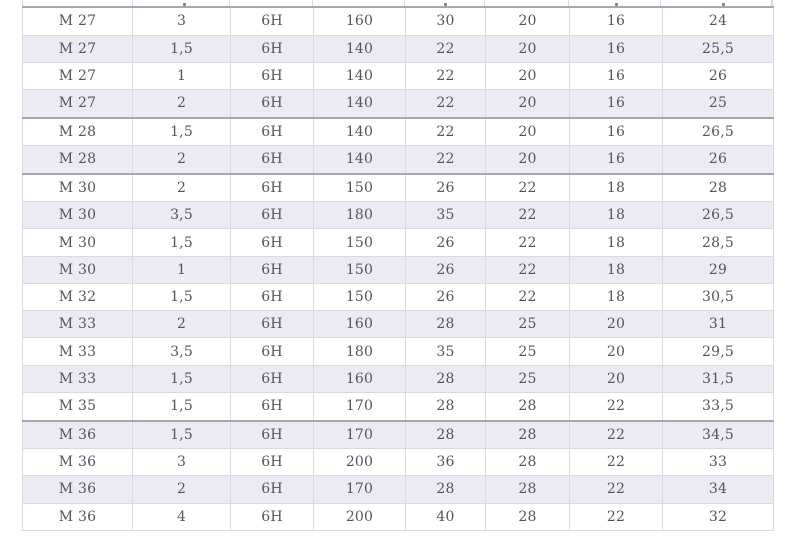 The image size is (795, 542). What do you see at coordinates (445, 462) in the screenshot?
I see `table-cell: 36` at bounding box center [445, 462].